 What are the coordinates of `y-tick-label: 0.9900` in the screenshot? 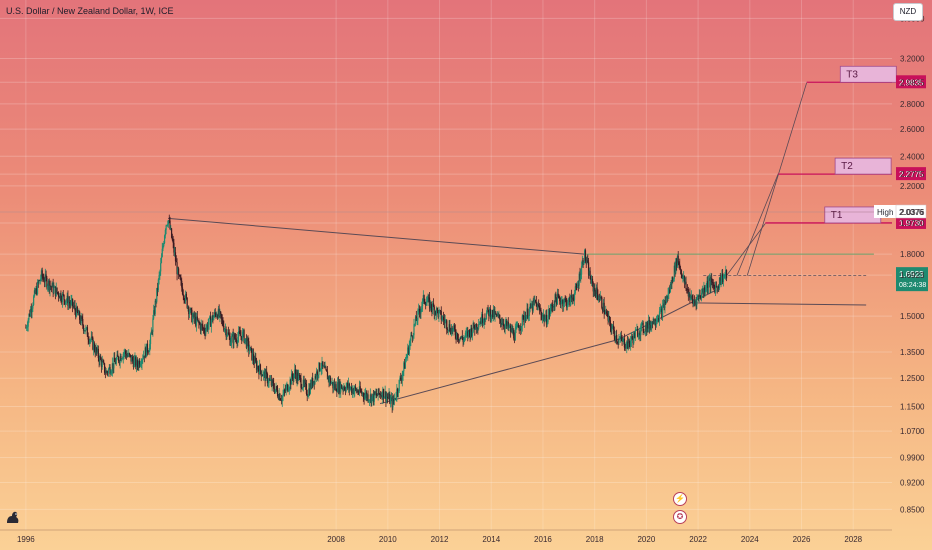 It's located at (912, 458).